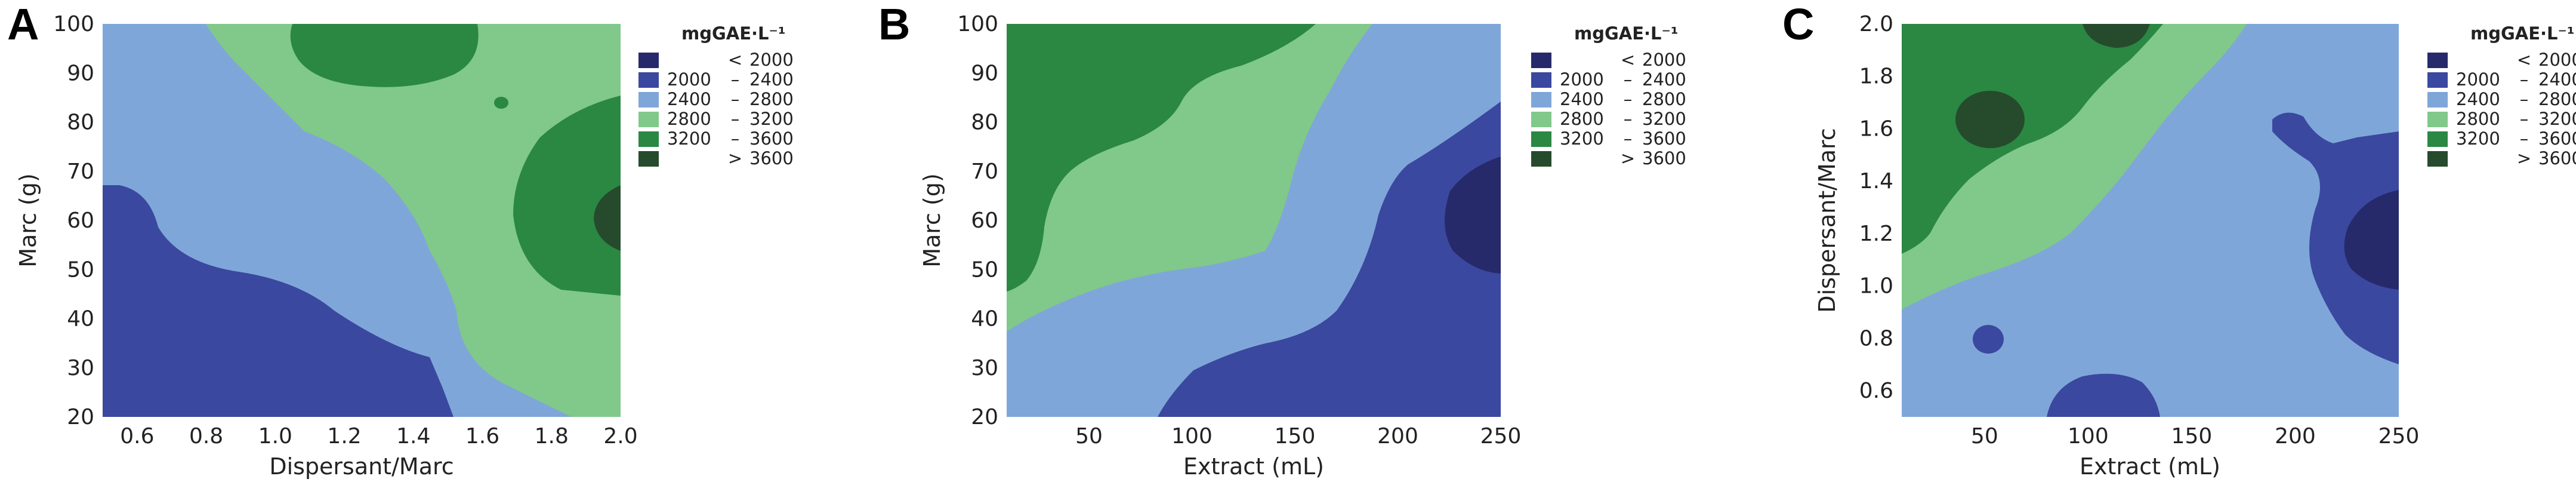  What do you see at coordinates (1827, 220) in the screenshot?
I see `y-axis-title-c: Dispersant/Marc` at bounding box center [1827, 220].